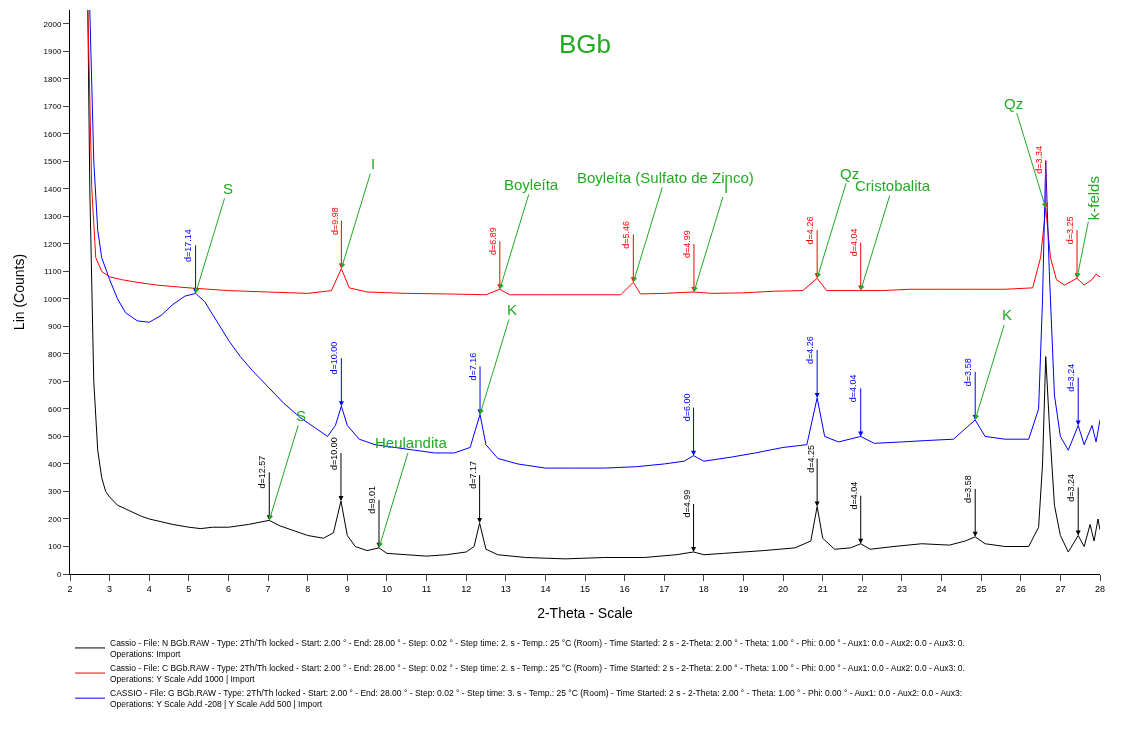 This screenshot has width=1122, height=749. What do you see at coordinates (545, 588) in the screenshot?
I see `x-tick-label: 14` at bounding box center [545, 588].